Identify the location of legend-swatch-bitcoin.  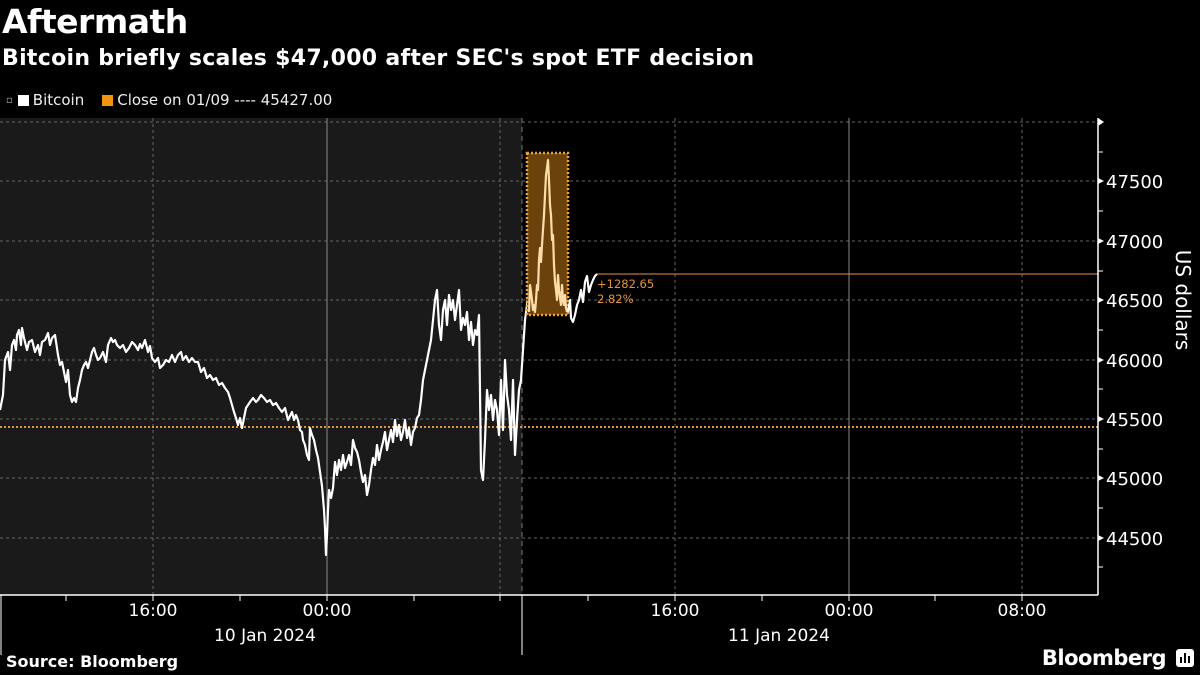
(23, 100).